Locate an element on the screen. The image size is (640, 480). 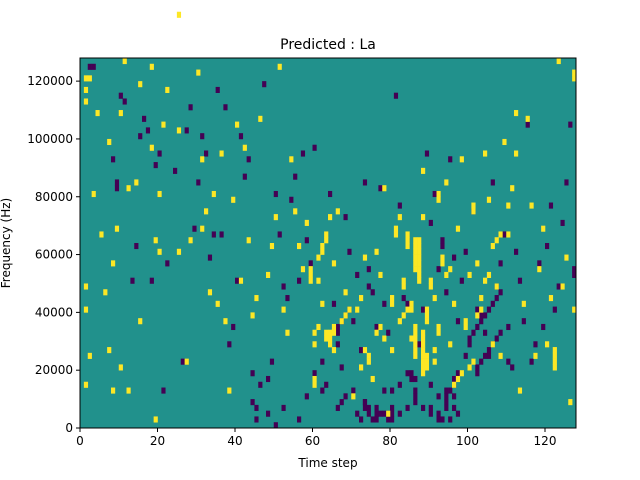
x-tick-label: 80 is located at coordinates (389, 441).